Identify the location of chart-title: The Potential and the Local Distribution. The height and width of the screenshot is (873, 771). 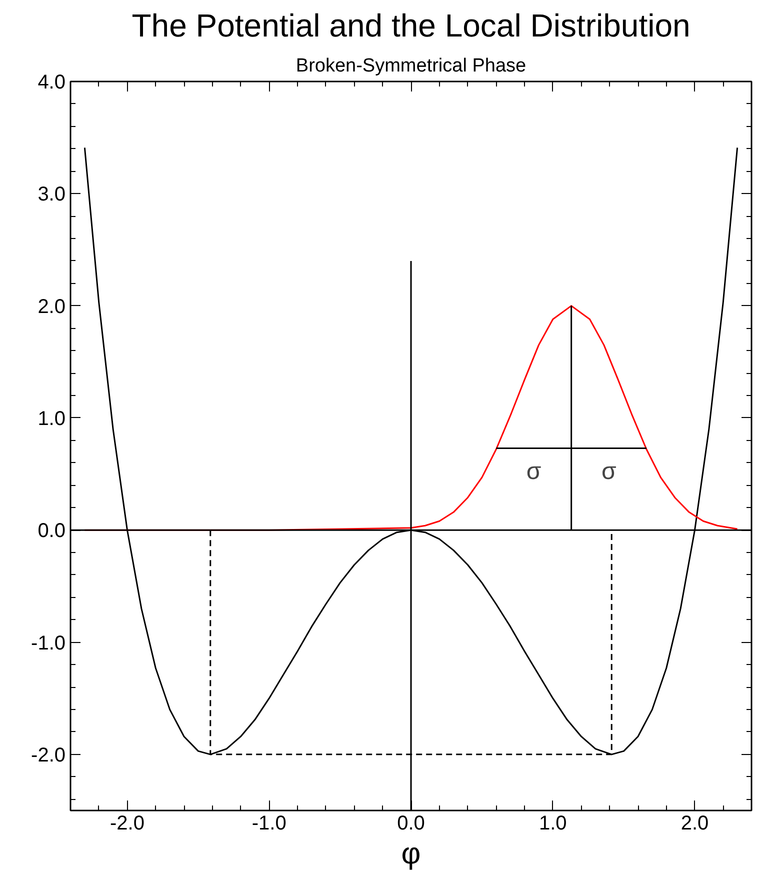
(411, 26).